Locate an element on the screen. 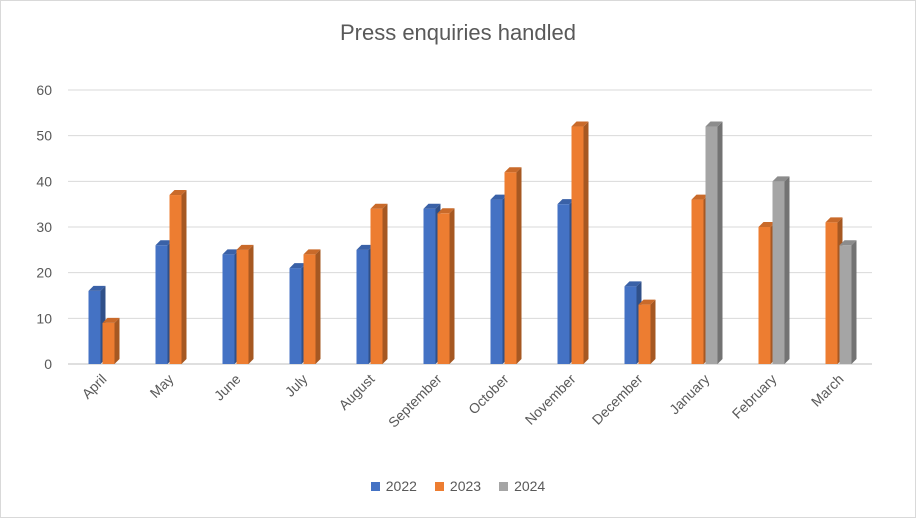 Image resolution: width=916 pixels, height=518 pixels. bar-top-2023-november is located at coordinates (580, 124).